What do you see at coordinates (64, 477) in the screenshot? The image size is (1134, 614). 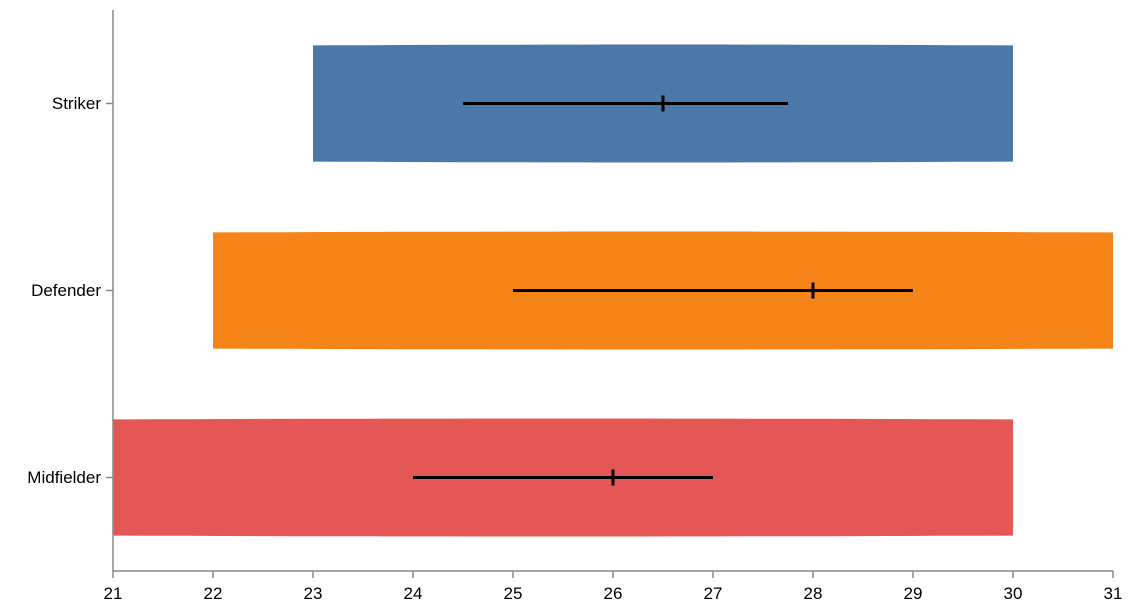 I see `y-tick-label: Midfielder` at bounding box center [64, 477].